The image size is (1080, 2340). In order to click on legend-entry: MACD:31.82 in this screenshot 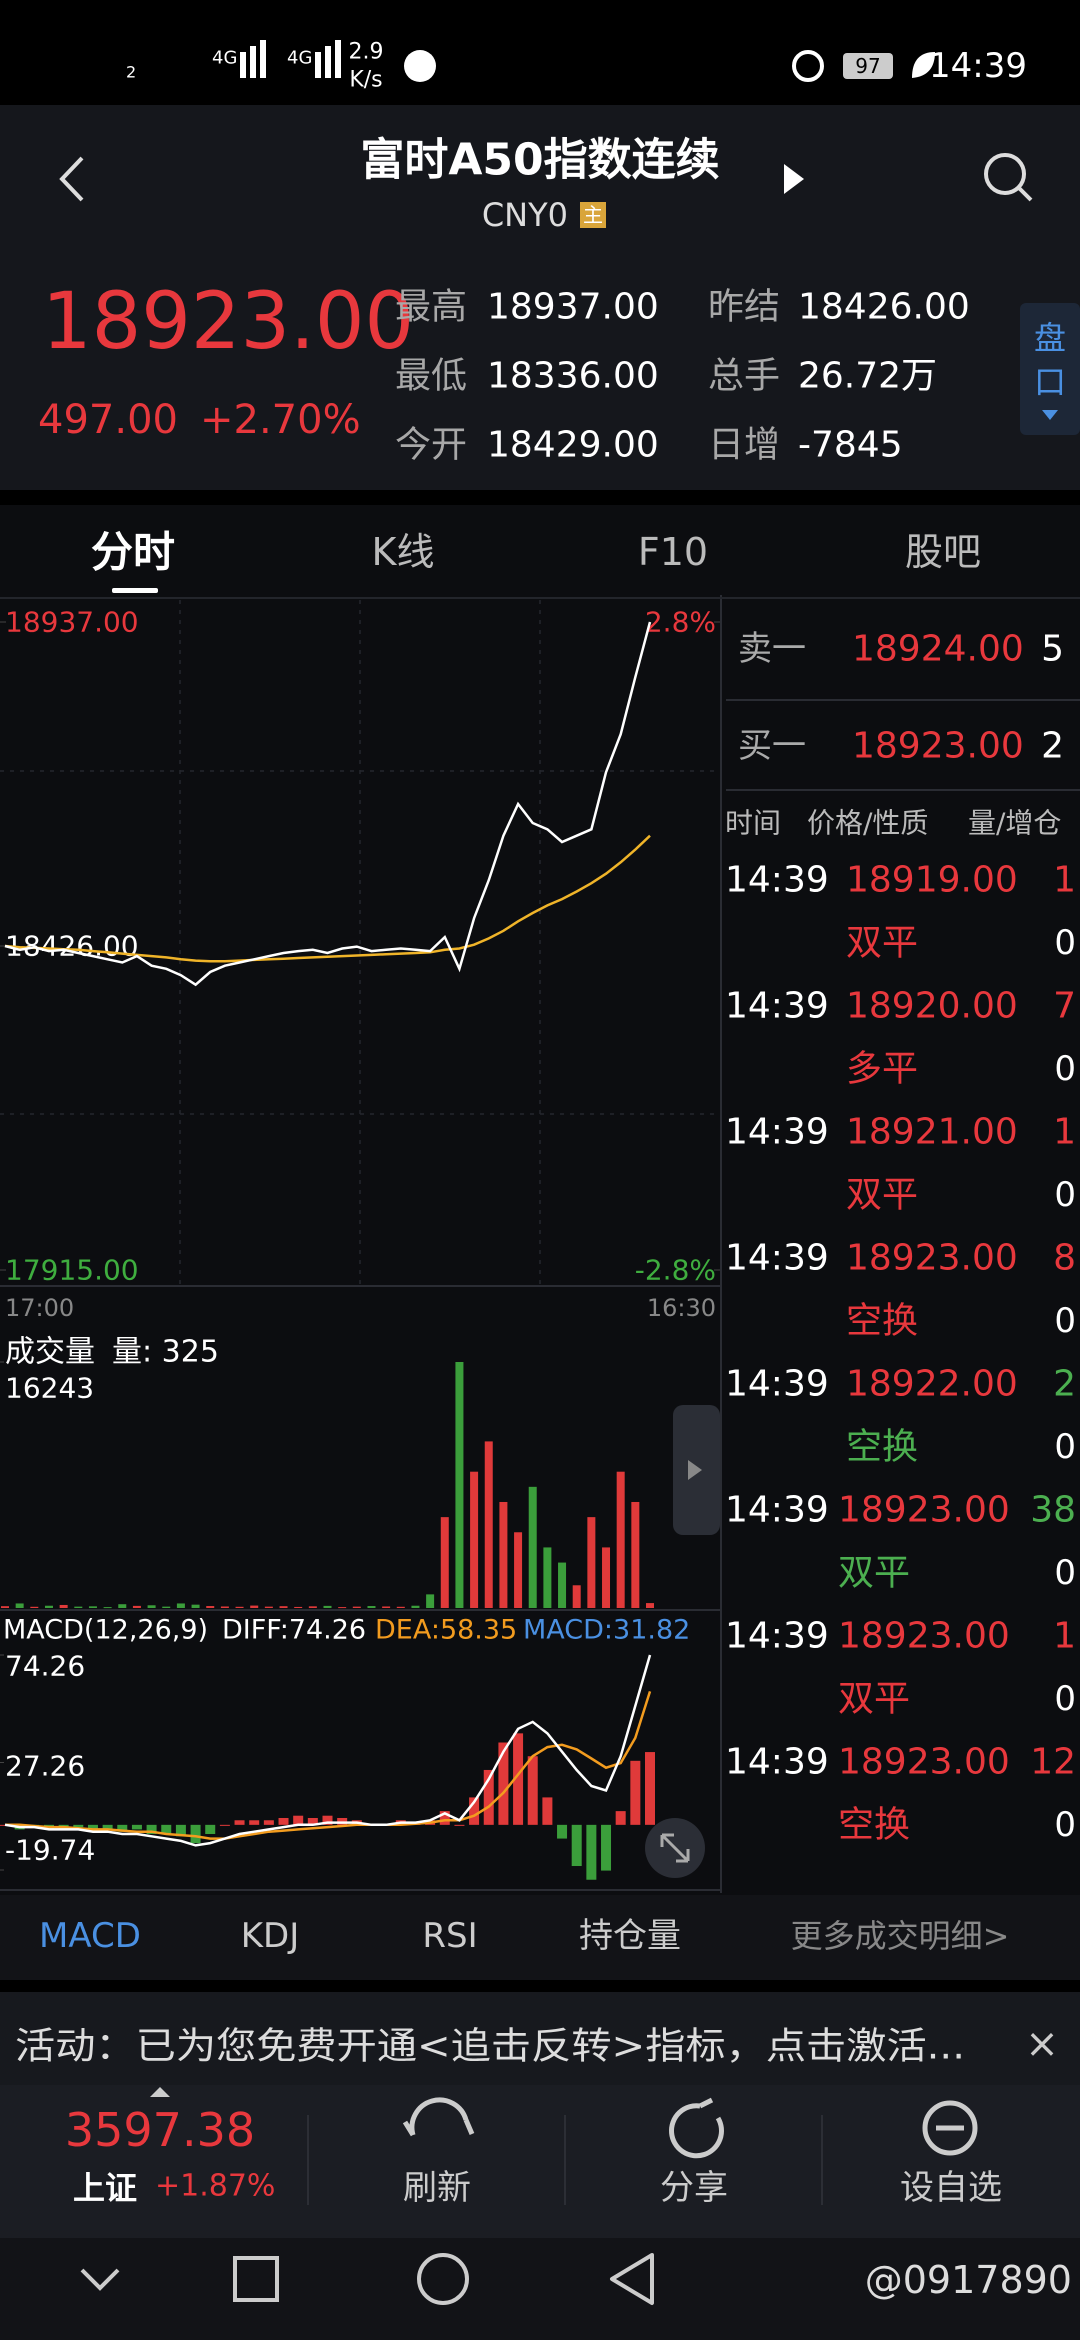, I will do `click(606, 1630)`.